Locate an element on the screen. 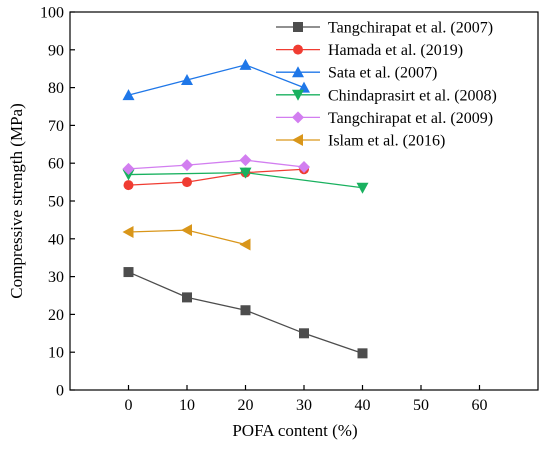 This screenshot has width=550, height=449. legend-item: Sata et al. (2007) is located at coordinates (356, 73).